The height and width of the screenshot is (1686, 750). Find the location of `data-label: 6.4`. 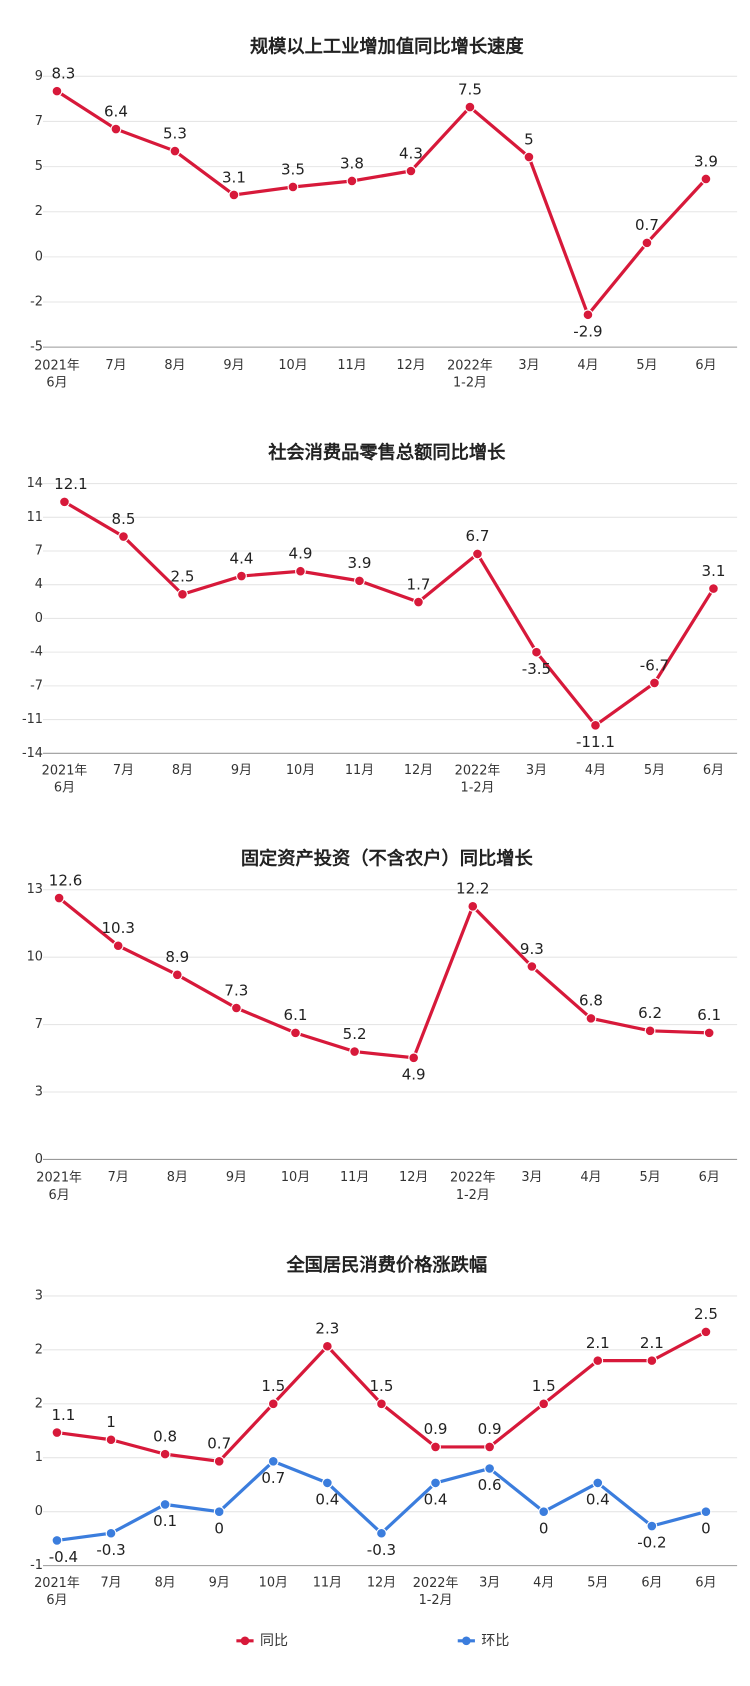

data-label: 6.4 is located at coordinates (116, 111).